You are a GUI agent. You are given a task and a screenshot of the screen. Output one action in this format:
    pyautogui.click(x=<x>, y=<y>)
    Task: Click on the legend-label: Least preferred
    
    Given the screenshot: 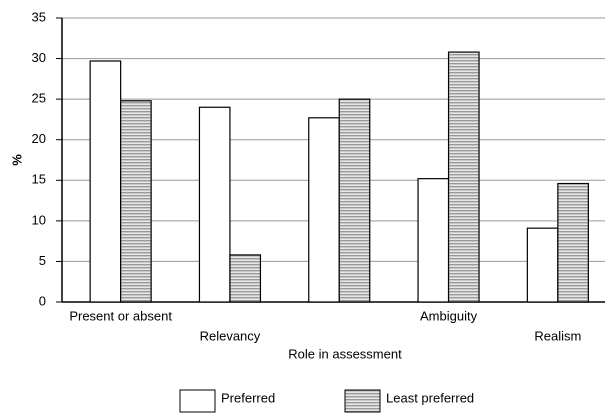 What is the action you would take?
    pyautogui.click(x=430, y=397)
    